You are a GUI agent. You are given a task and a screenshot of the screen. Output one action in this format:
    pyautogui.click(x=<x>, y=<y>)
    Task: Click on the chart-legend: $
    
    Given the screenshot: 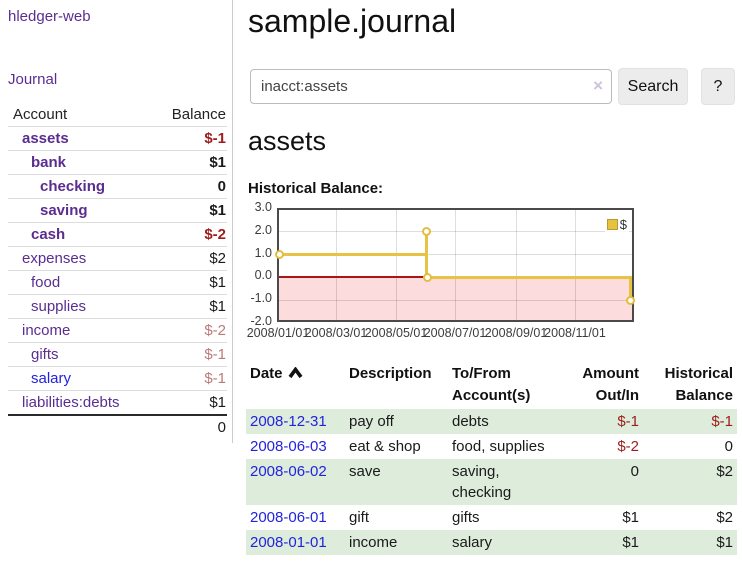 What is the action you would take?
    pyautogui.click(x=616, y=224)
    